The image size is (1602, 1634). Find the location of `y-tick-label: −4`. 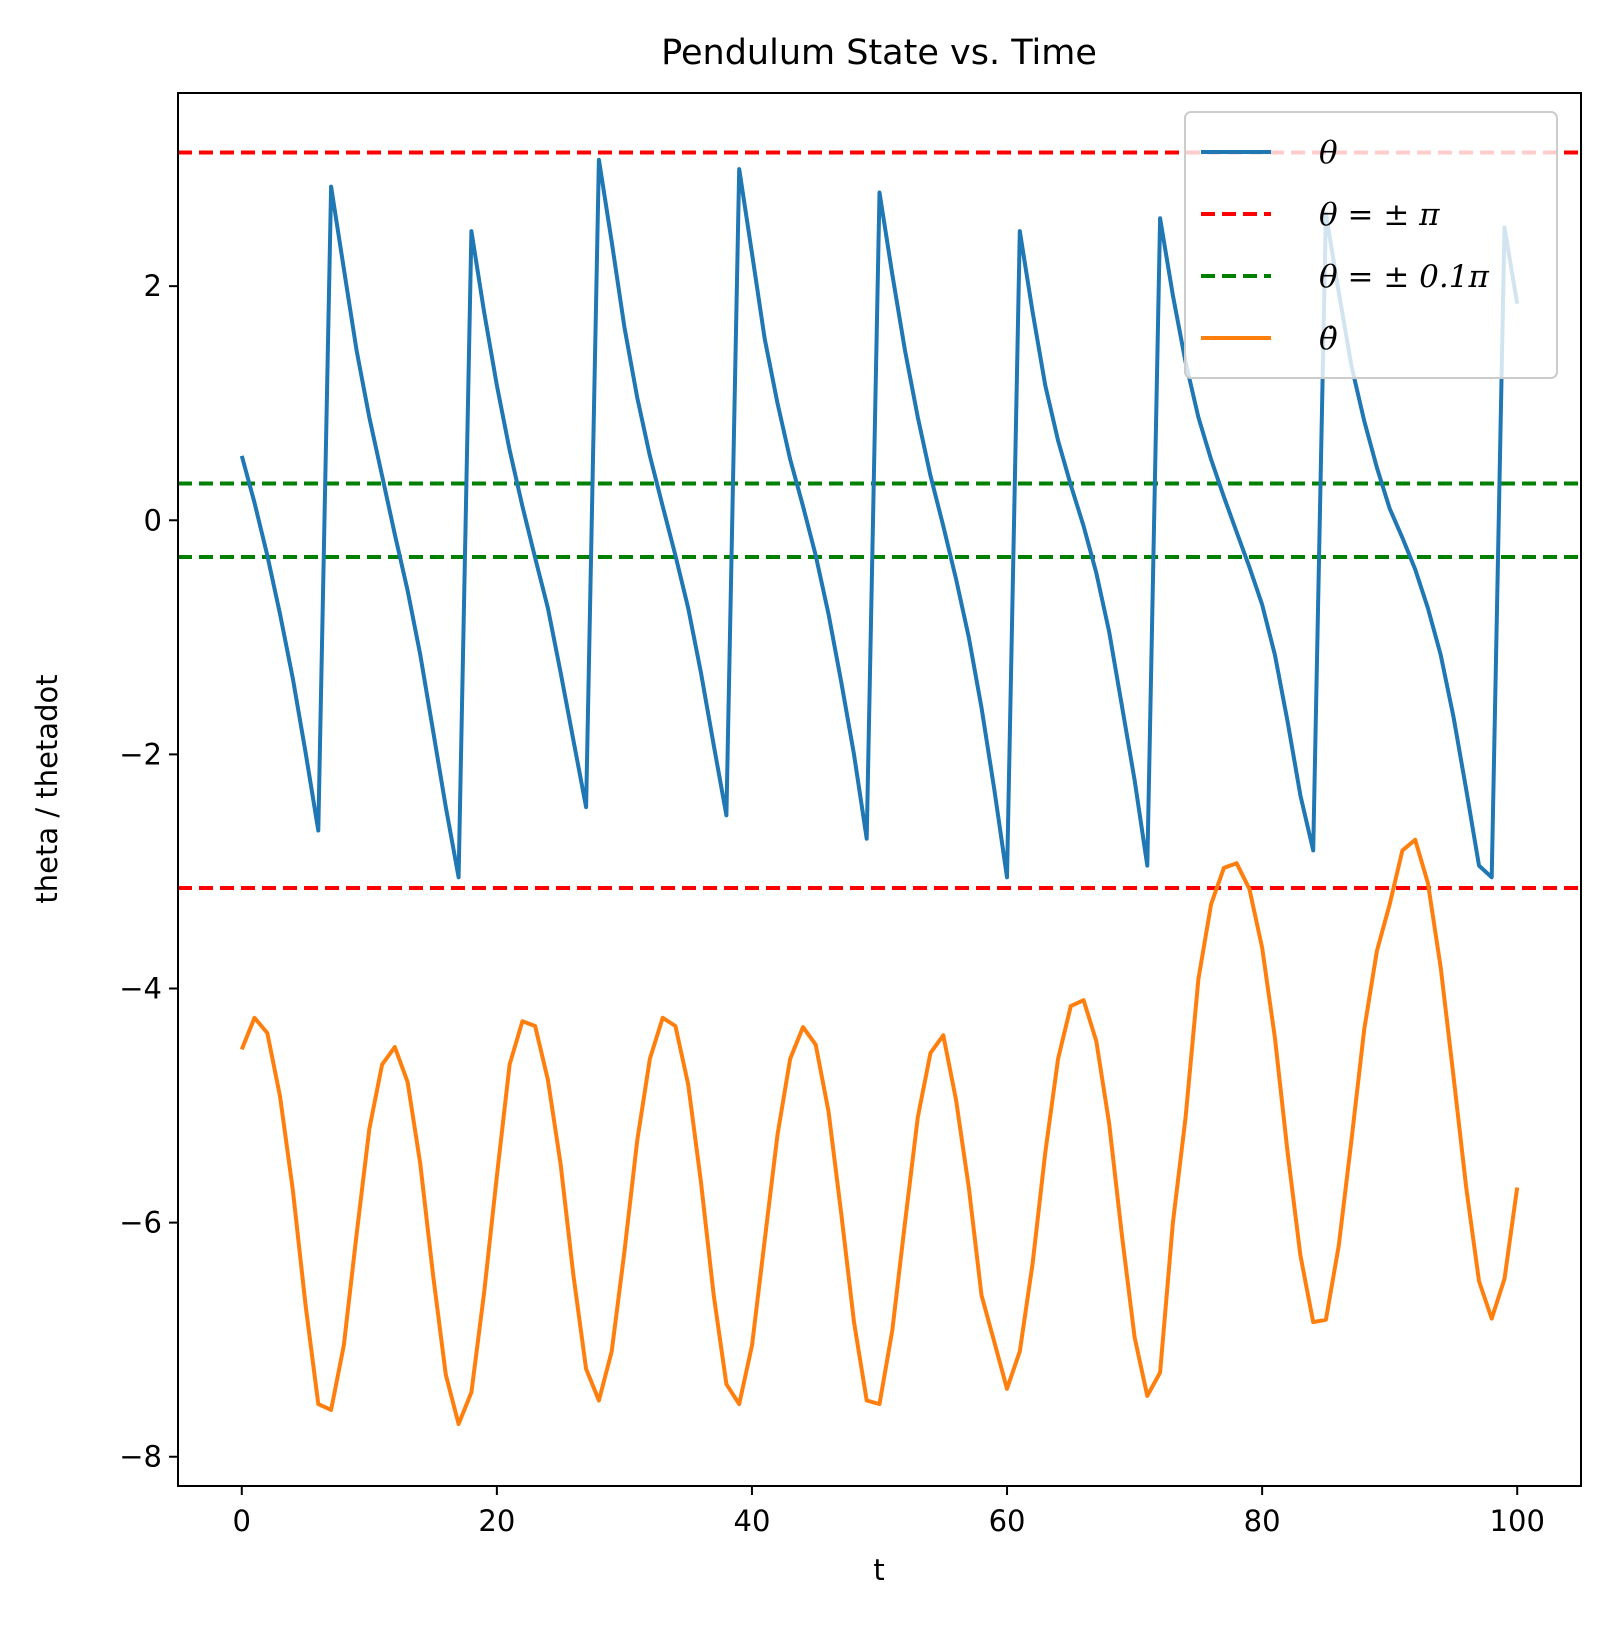

y-tick-label: −4 is located at coordinates (140, 989).